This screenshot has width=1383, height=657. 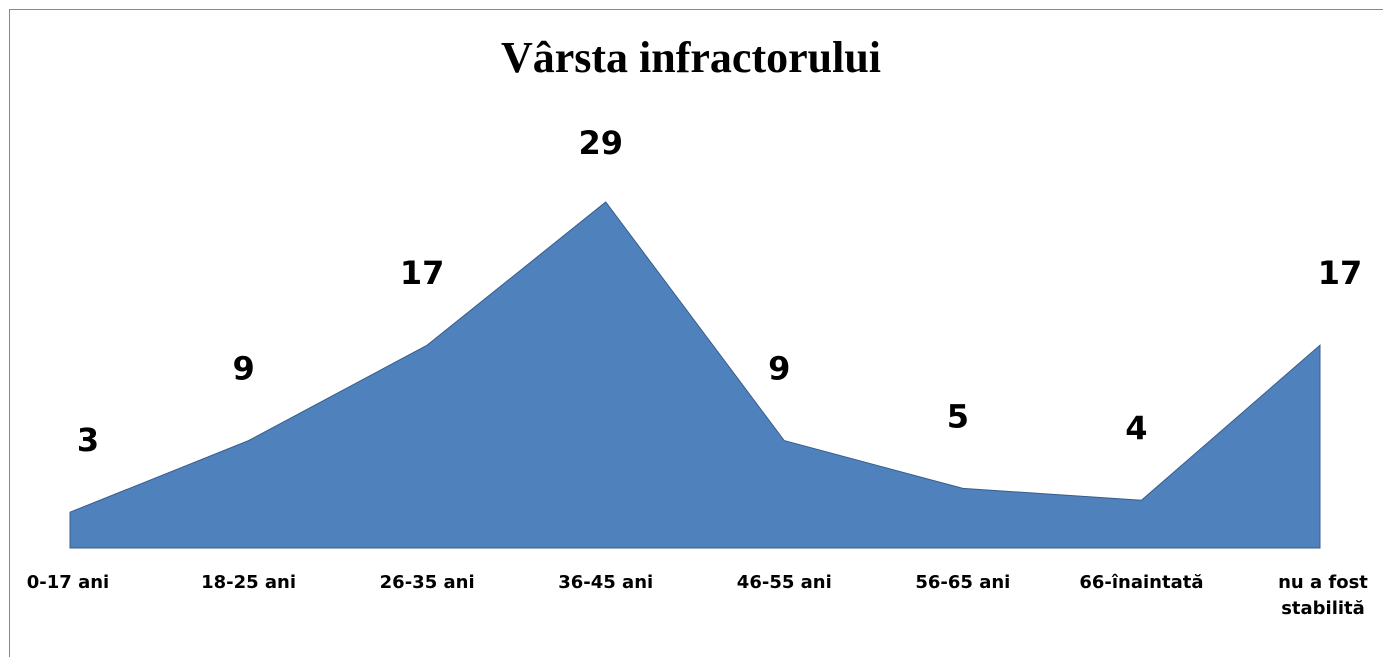 What do you see at coordinates (1141, 582) in the screenshot?
I see `x-tick-label: 66-înaintată` at bounding box center [1141, 582].